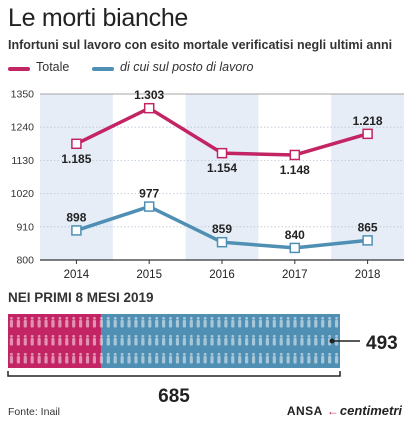 The image size is (416, 424). I want to click on chart-title: Le morti bianche, so click(98, 18).